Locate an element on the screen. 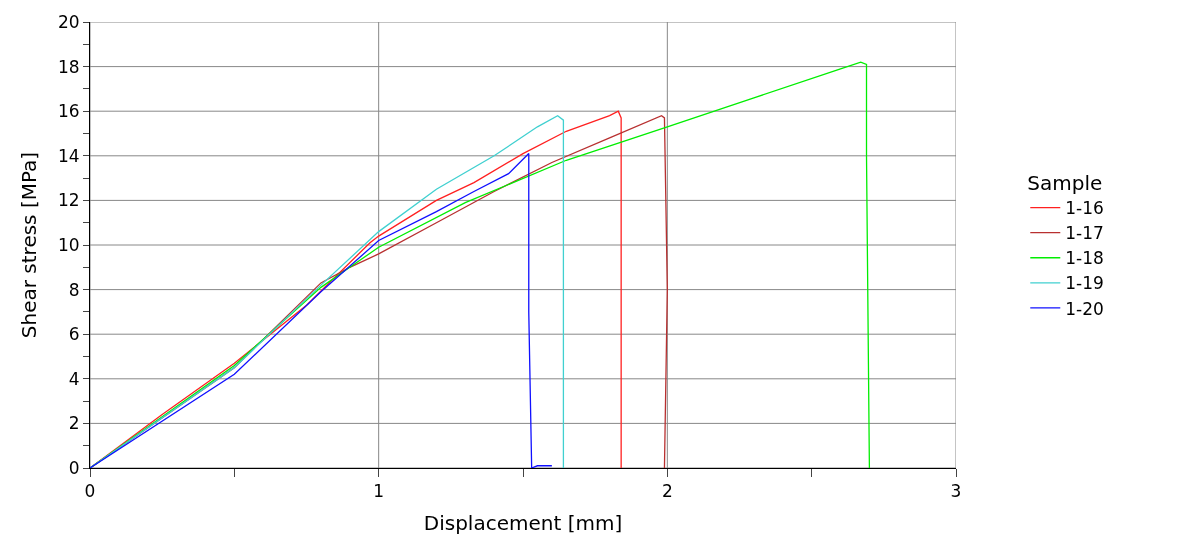  x-tick-label: 1 is located at coordinates (379, 491).